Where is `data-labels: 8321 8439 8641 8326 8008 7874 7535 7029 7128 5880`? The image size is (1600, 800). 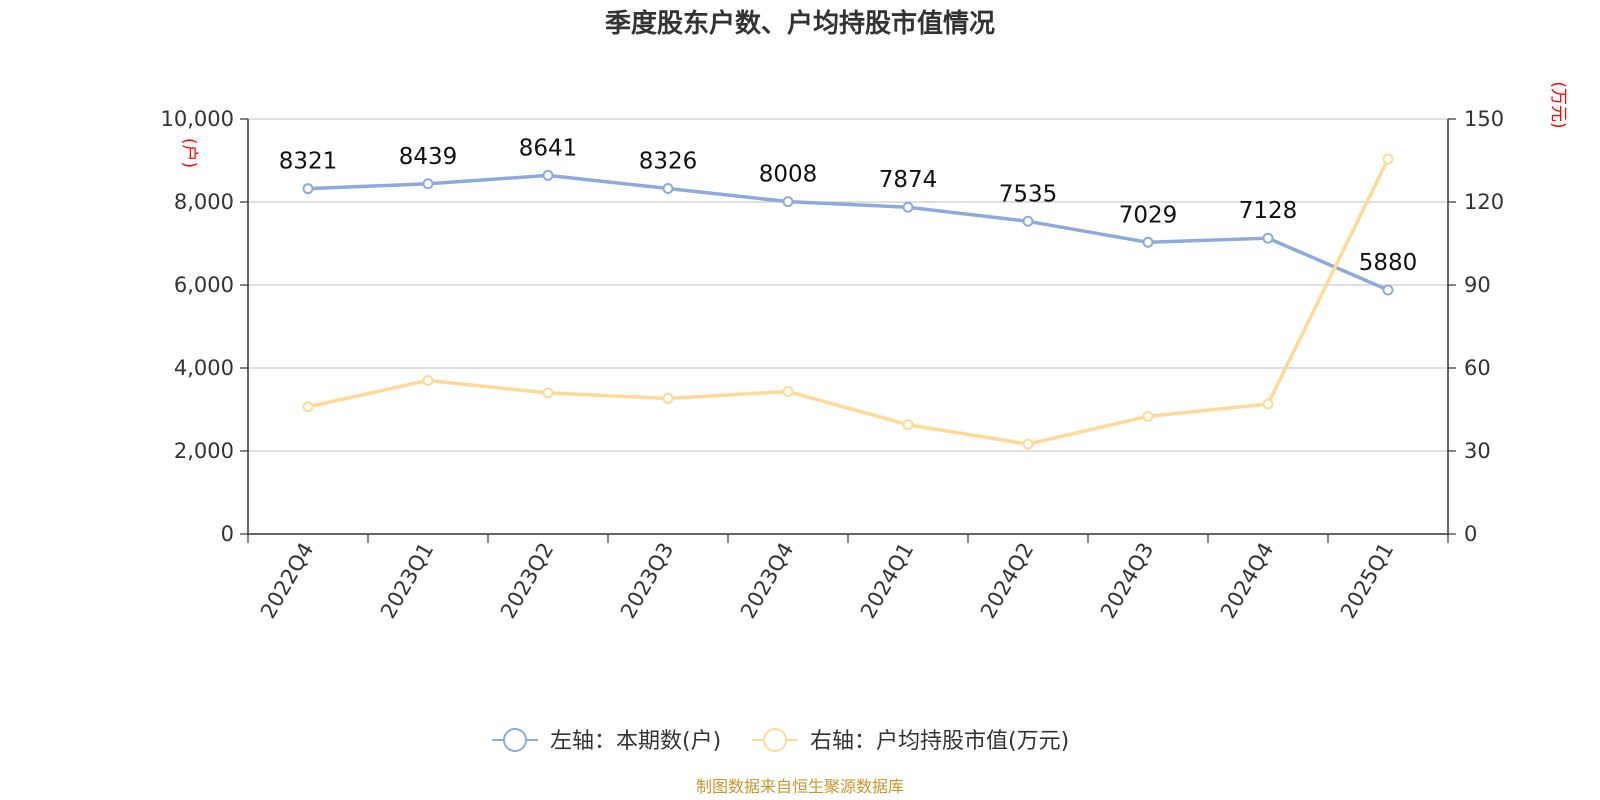
data-labels: 8321 8439 8641 8326 8008 7874 7535 7029 7128 5880 is located at coordinates (848, 205).